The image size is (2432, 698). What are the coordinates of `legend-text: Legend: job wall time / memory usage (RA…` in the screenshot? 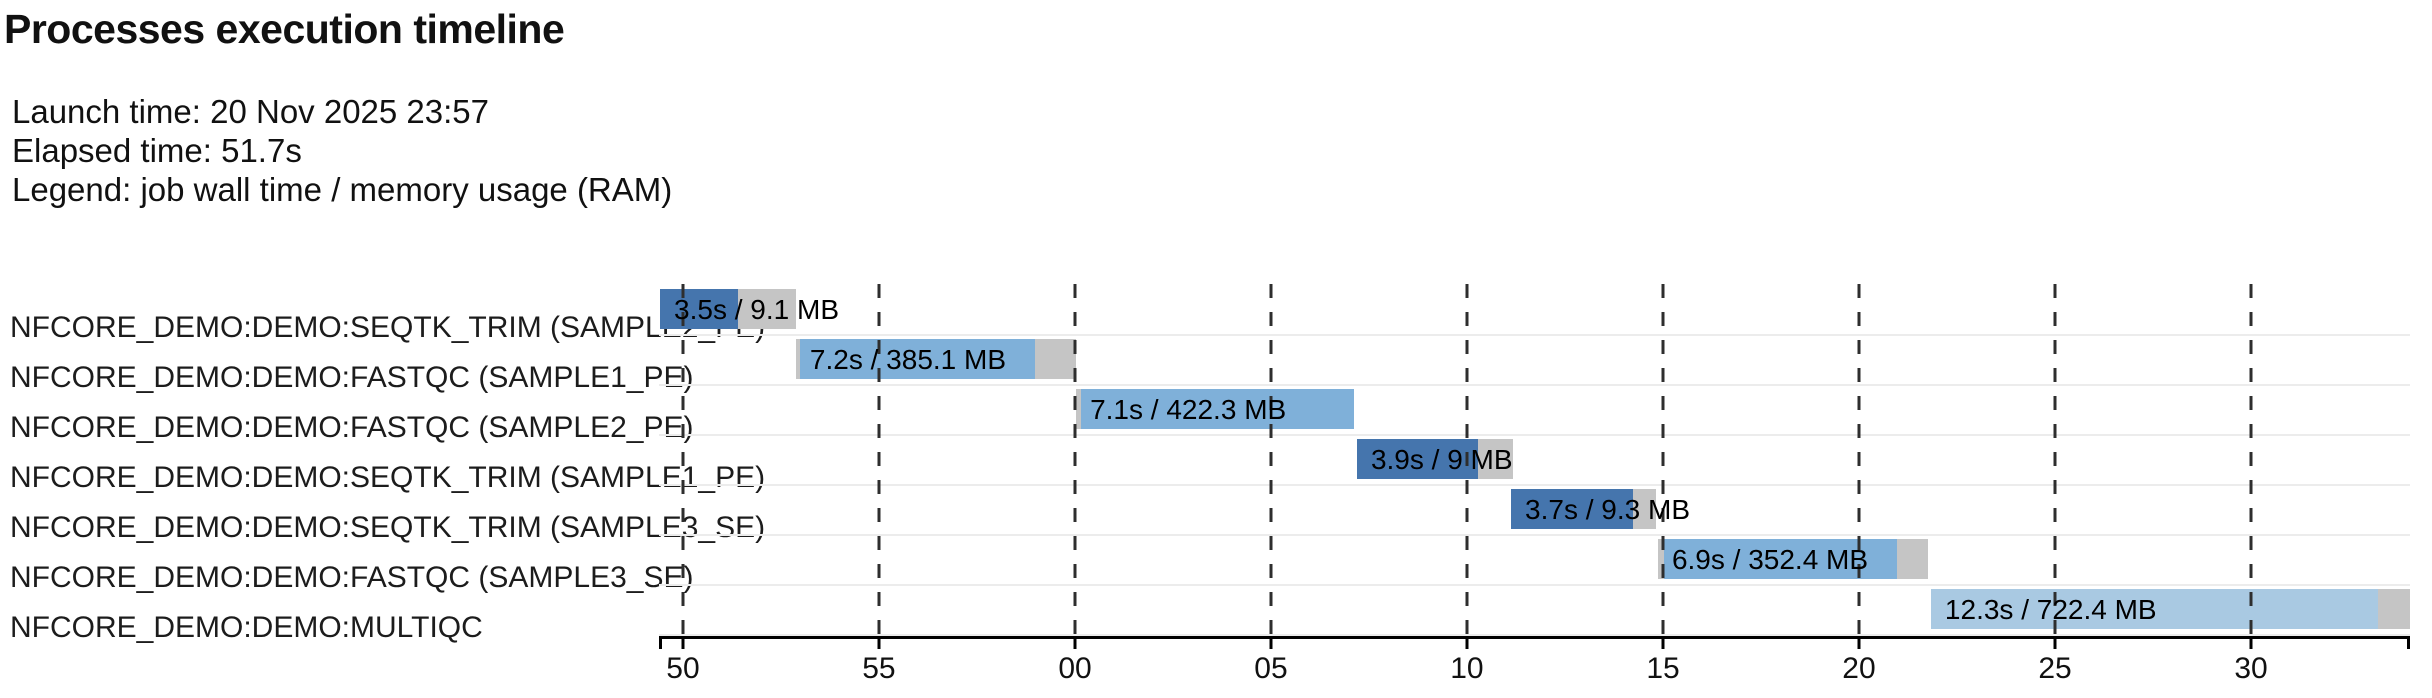 It's located at (342, 189).